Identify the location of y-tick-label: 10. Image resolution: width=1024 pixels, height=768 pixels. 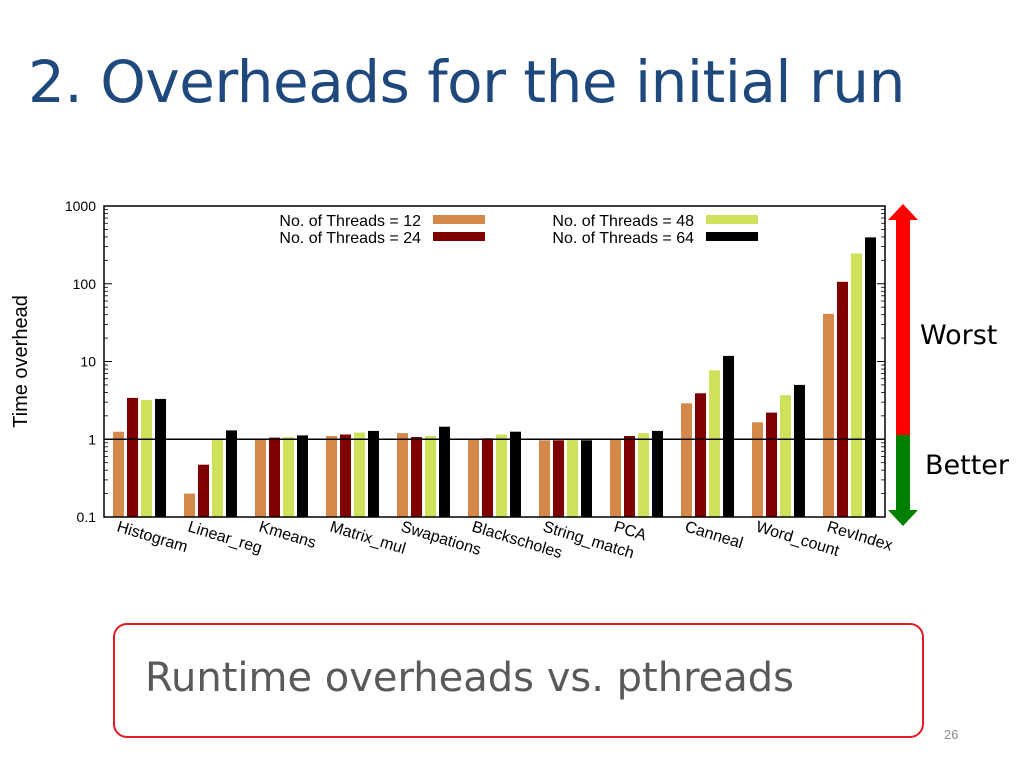
(88, 362).